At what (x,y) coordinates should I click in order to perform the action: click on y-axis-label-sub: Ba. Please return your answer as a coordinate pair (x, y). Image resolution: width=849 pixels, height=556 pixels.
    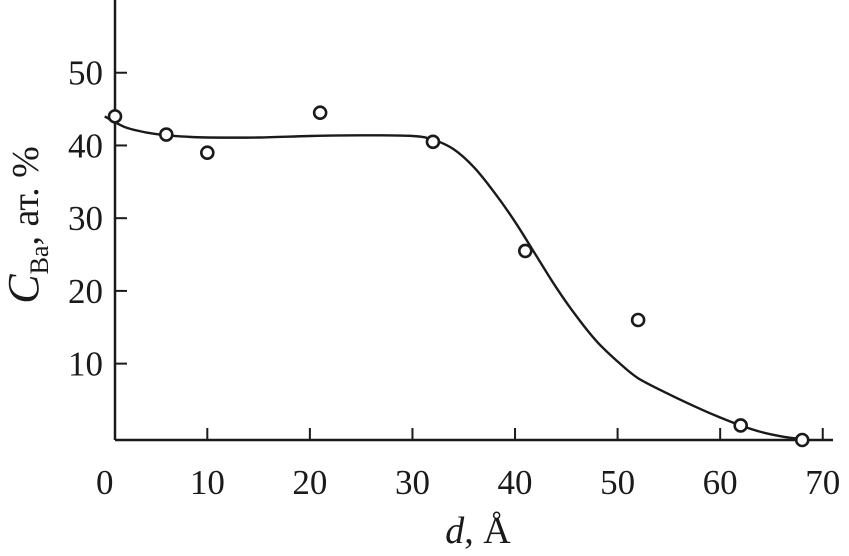
    Looking at the image, I should click on (39, 259).